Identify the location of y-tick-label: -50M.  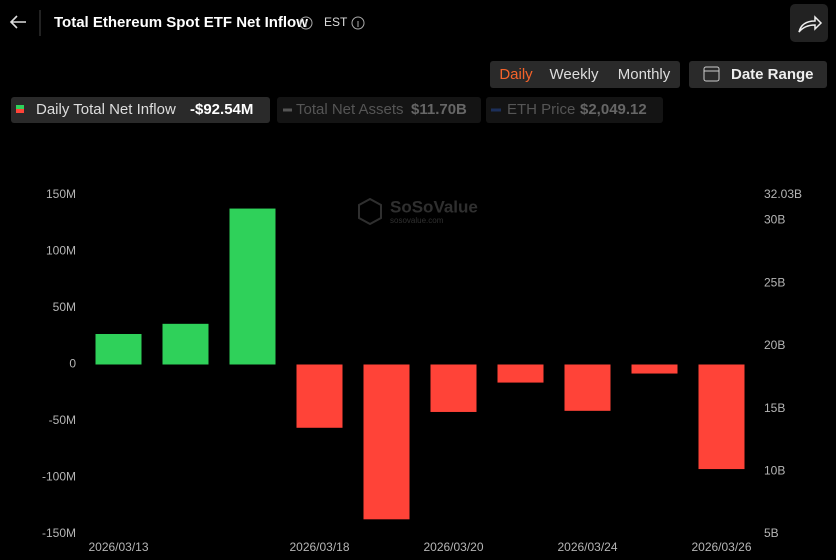
(62, 420).